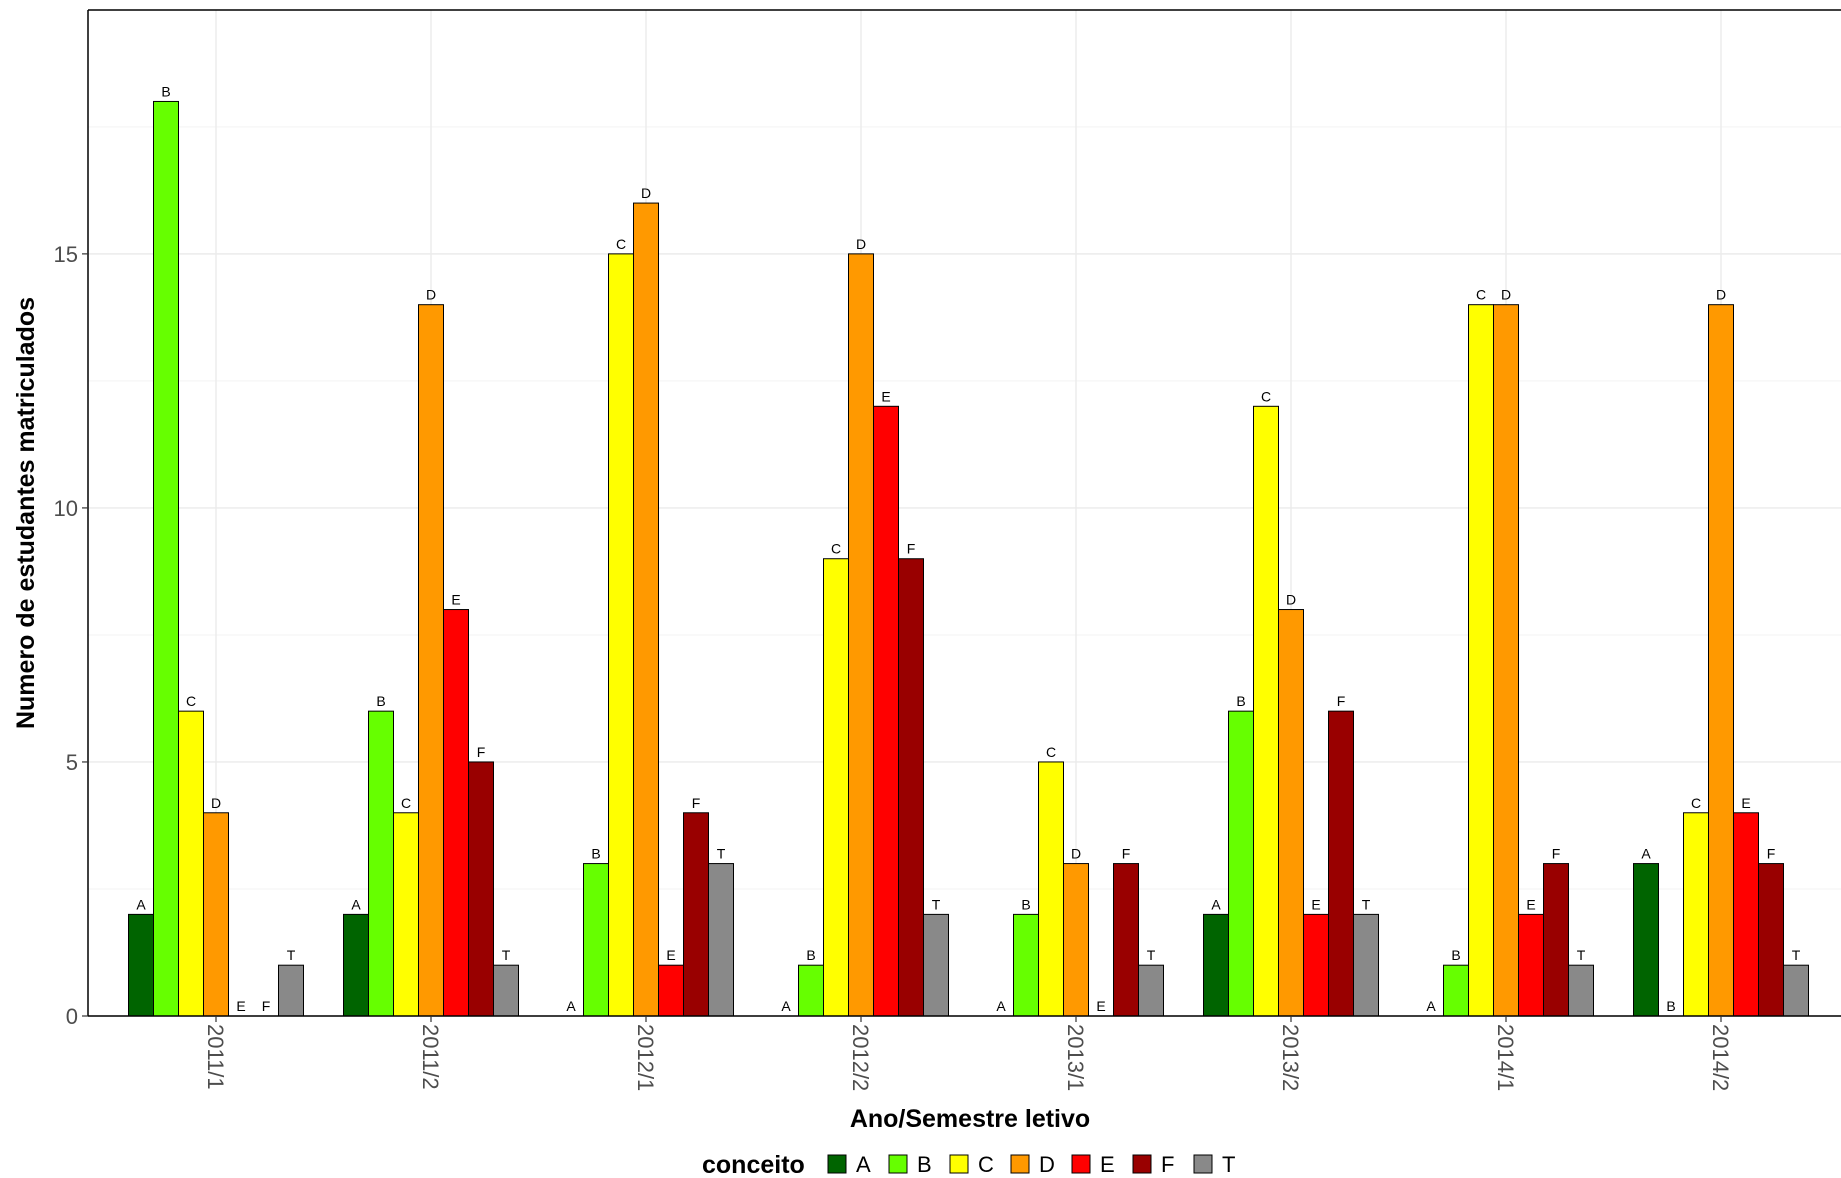 The image size is (1841, 1178). Describe the element at coordinates (66, 254) in the screenshot. I see `y-tick-label: 15` at that location.